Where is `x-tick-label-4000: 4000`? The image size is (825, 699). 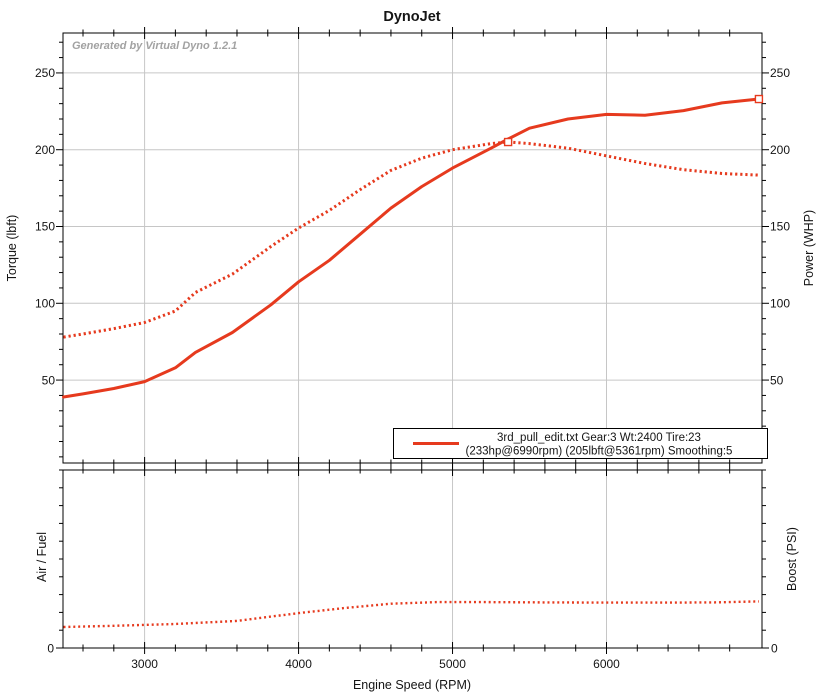 x-tick-label-4000: 4000 is located at coordinates (298, 664).